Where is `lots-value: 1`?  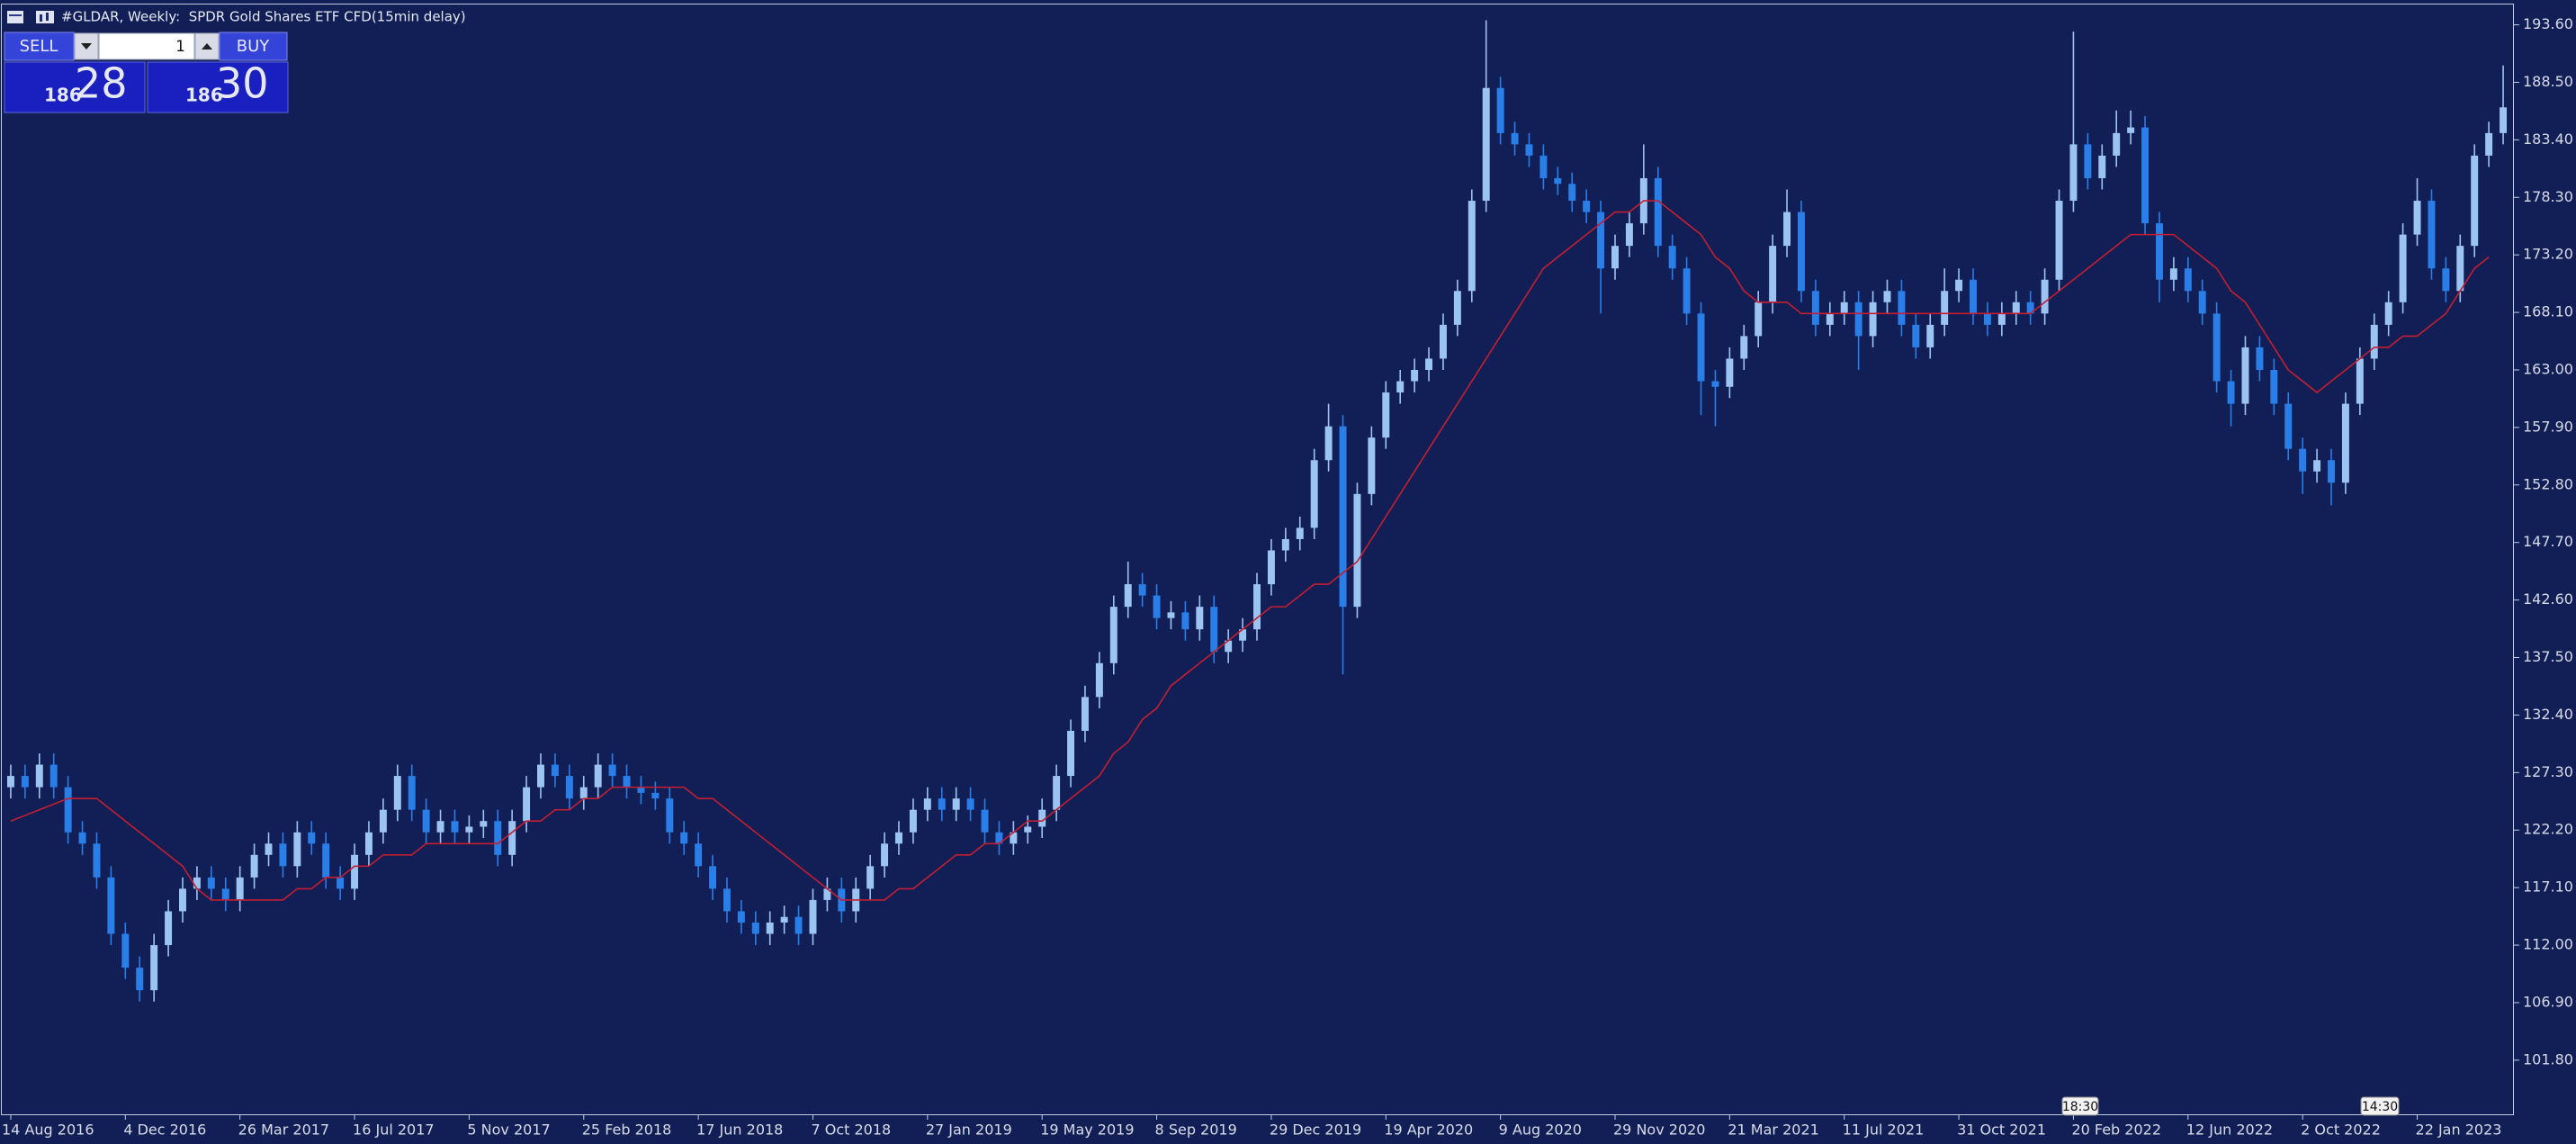 lots-value: 1 is located at coordinates (180, 47).